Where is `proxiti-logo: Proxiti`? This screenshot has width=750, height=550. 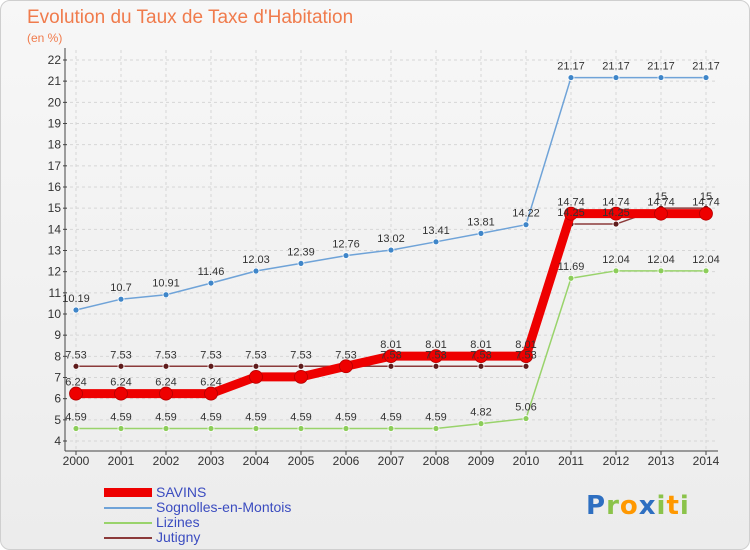
proxiti-logo: Proxiti is located at coordinates (638, 506).